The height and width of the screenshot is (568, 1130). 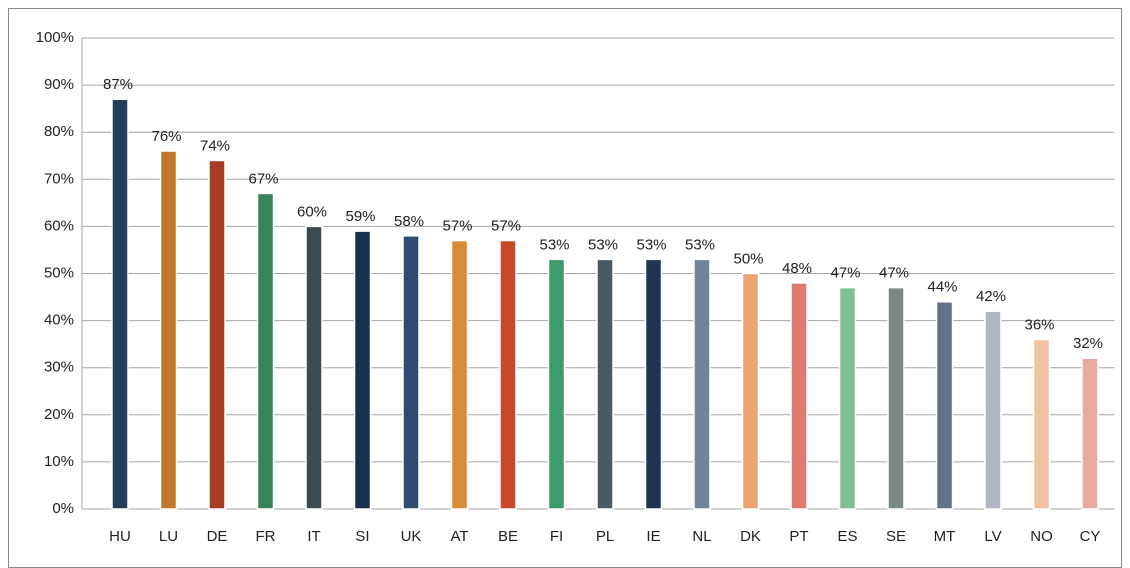 I want to click on x-tick-label: ES, so click(x=847, y=536).